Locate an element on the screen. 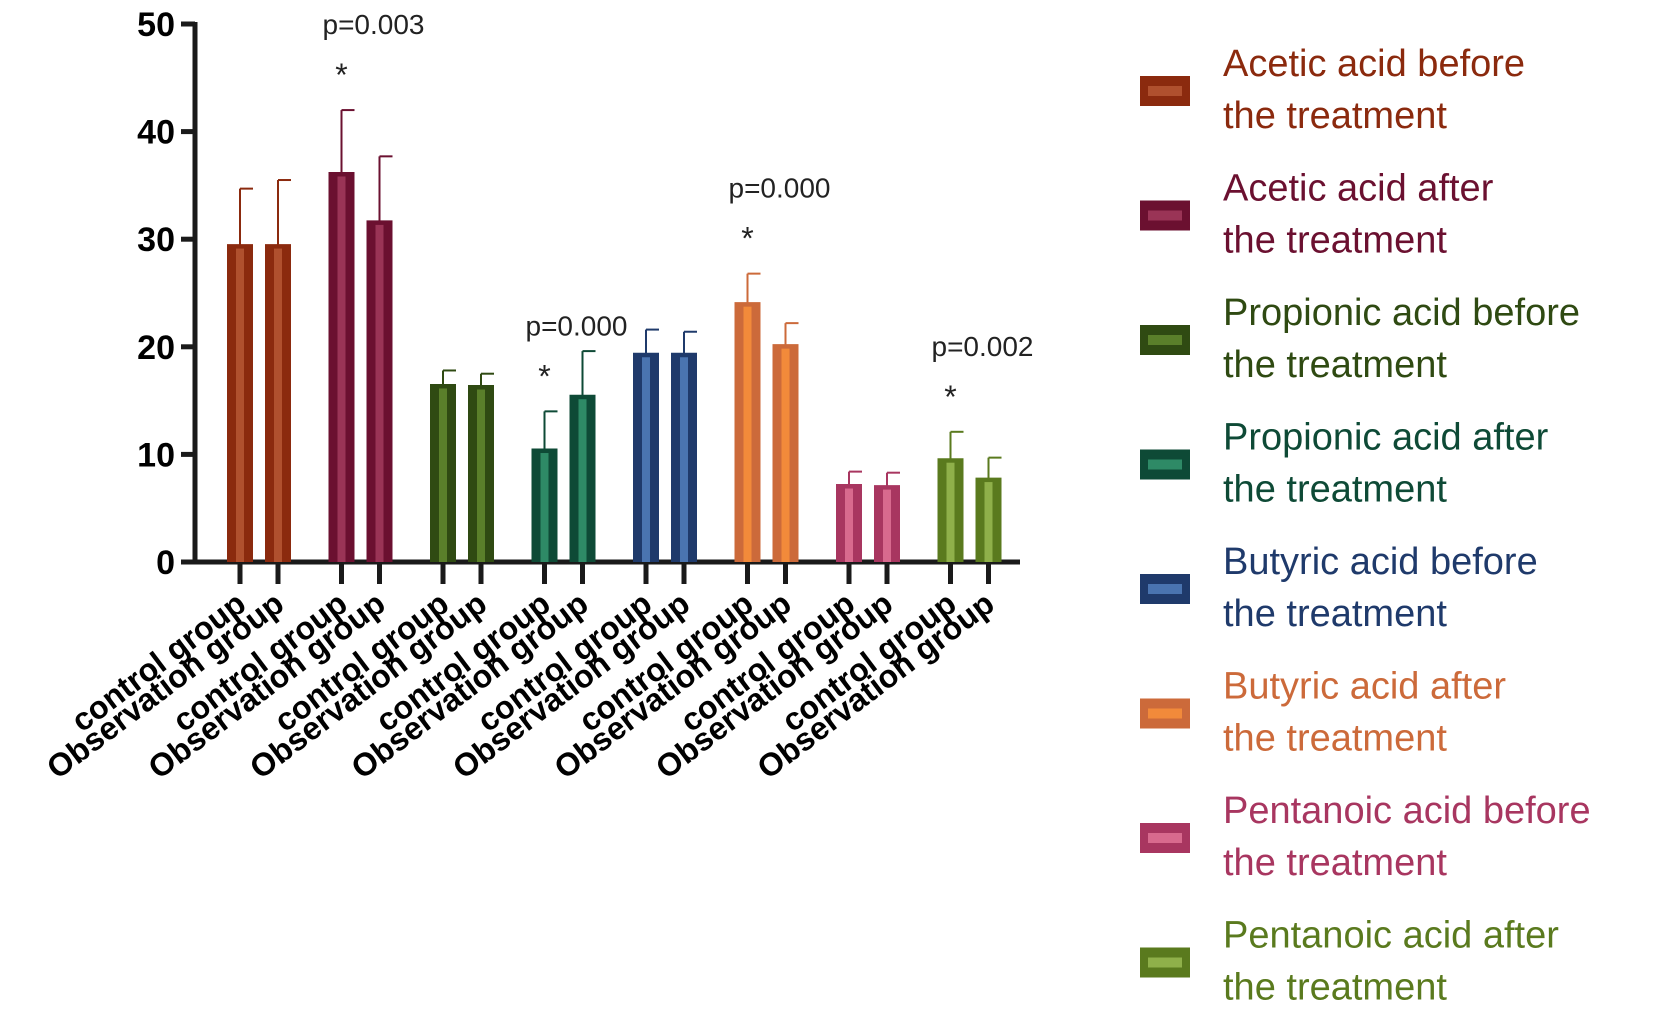 Image resolution: width=1654 pixels, height=1011 pixels. y-tick-label: 0 is located at coordinates (165, 563).